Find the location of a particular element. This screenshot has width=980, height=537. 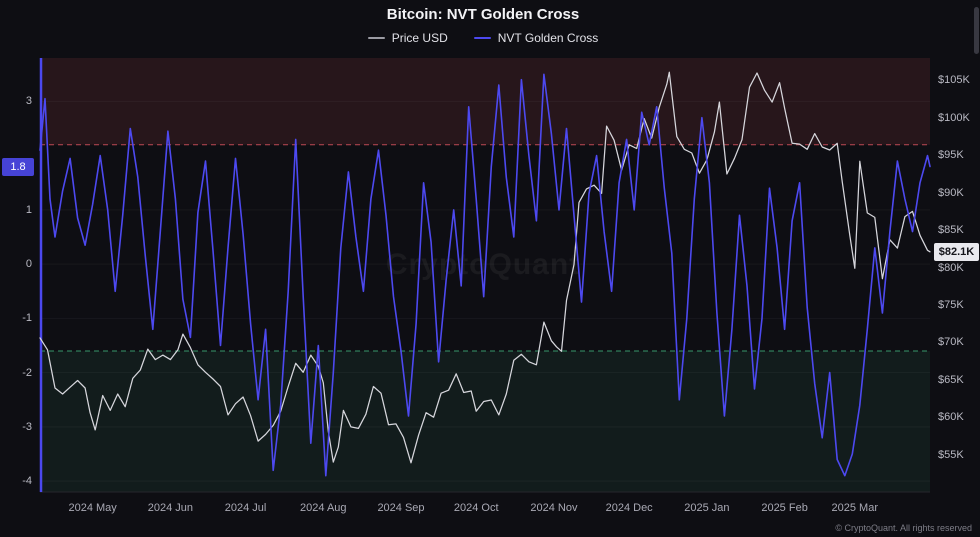

legend-item-price-usd: Price USD is located at coordinates (407, 38).